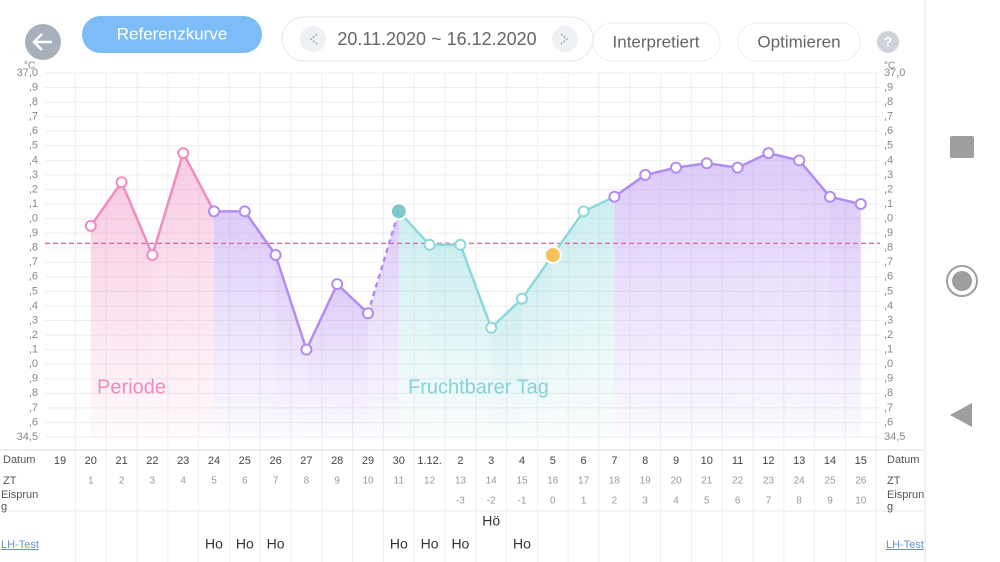 The image size is (1000, 562). What do you see at coordinates (962, 281) in the screenshot?
I see `home-button` at bounding box center [962, 281].